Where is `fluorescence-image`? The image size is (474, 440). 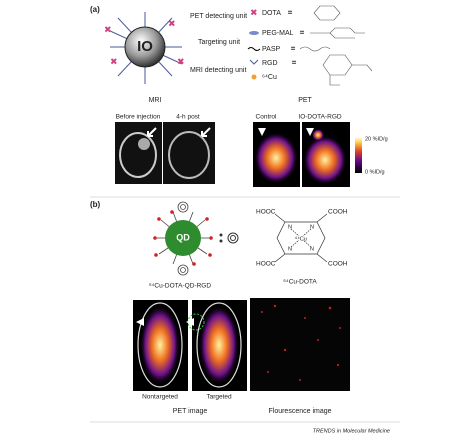
fluorescence-image is located at coordinates (300, 344).